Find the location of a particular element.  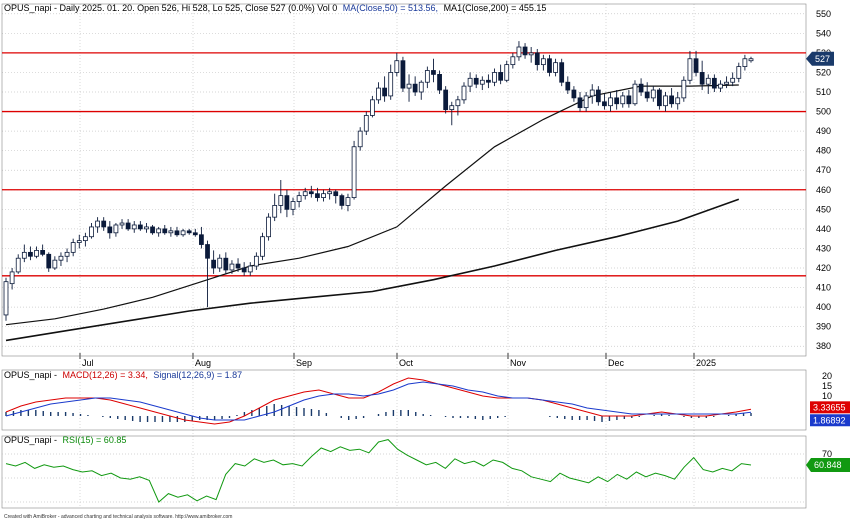

x-tick-label: 2025 is located at coordinates (706, 363).